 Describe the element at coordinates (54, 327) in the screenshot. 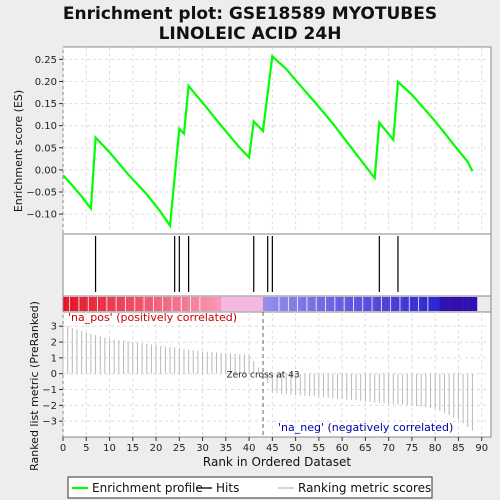

I see `rank-tick-label: 3` at that location.